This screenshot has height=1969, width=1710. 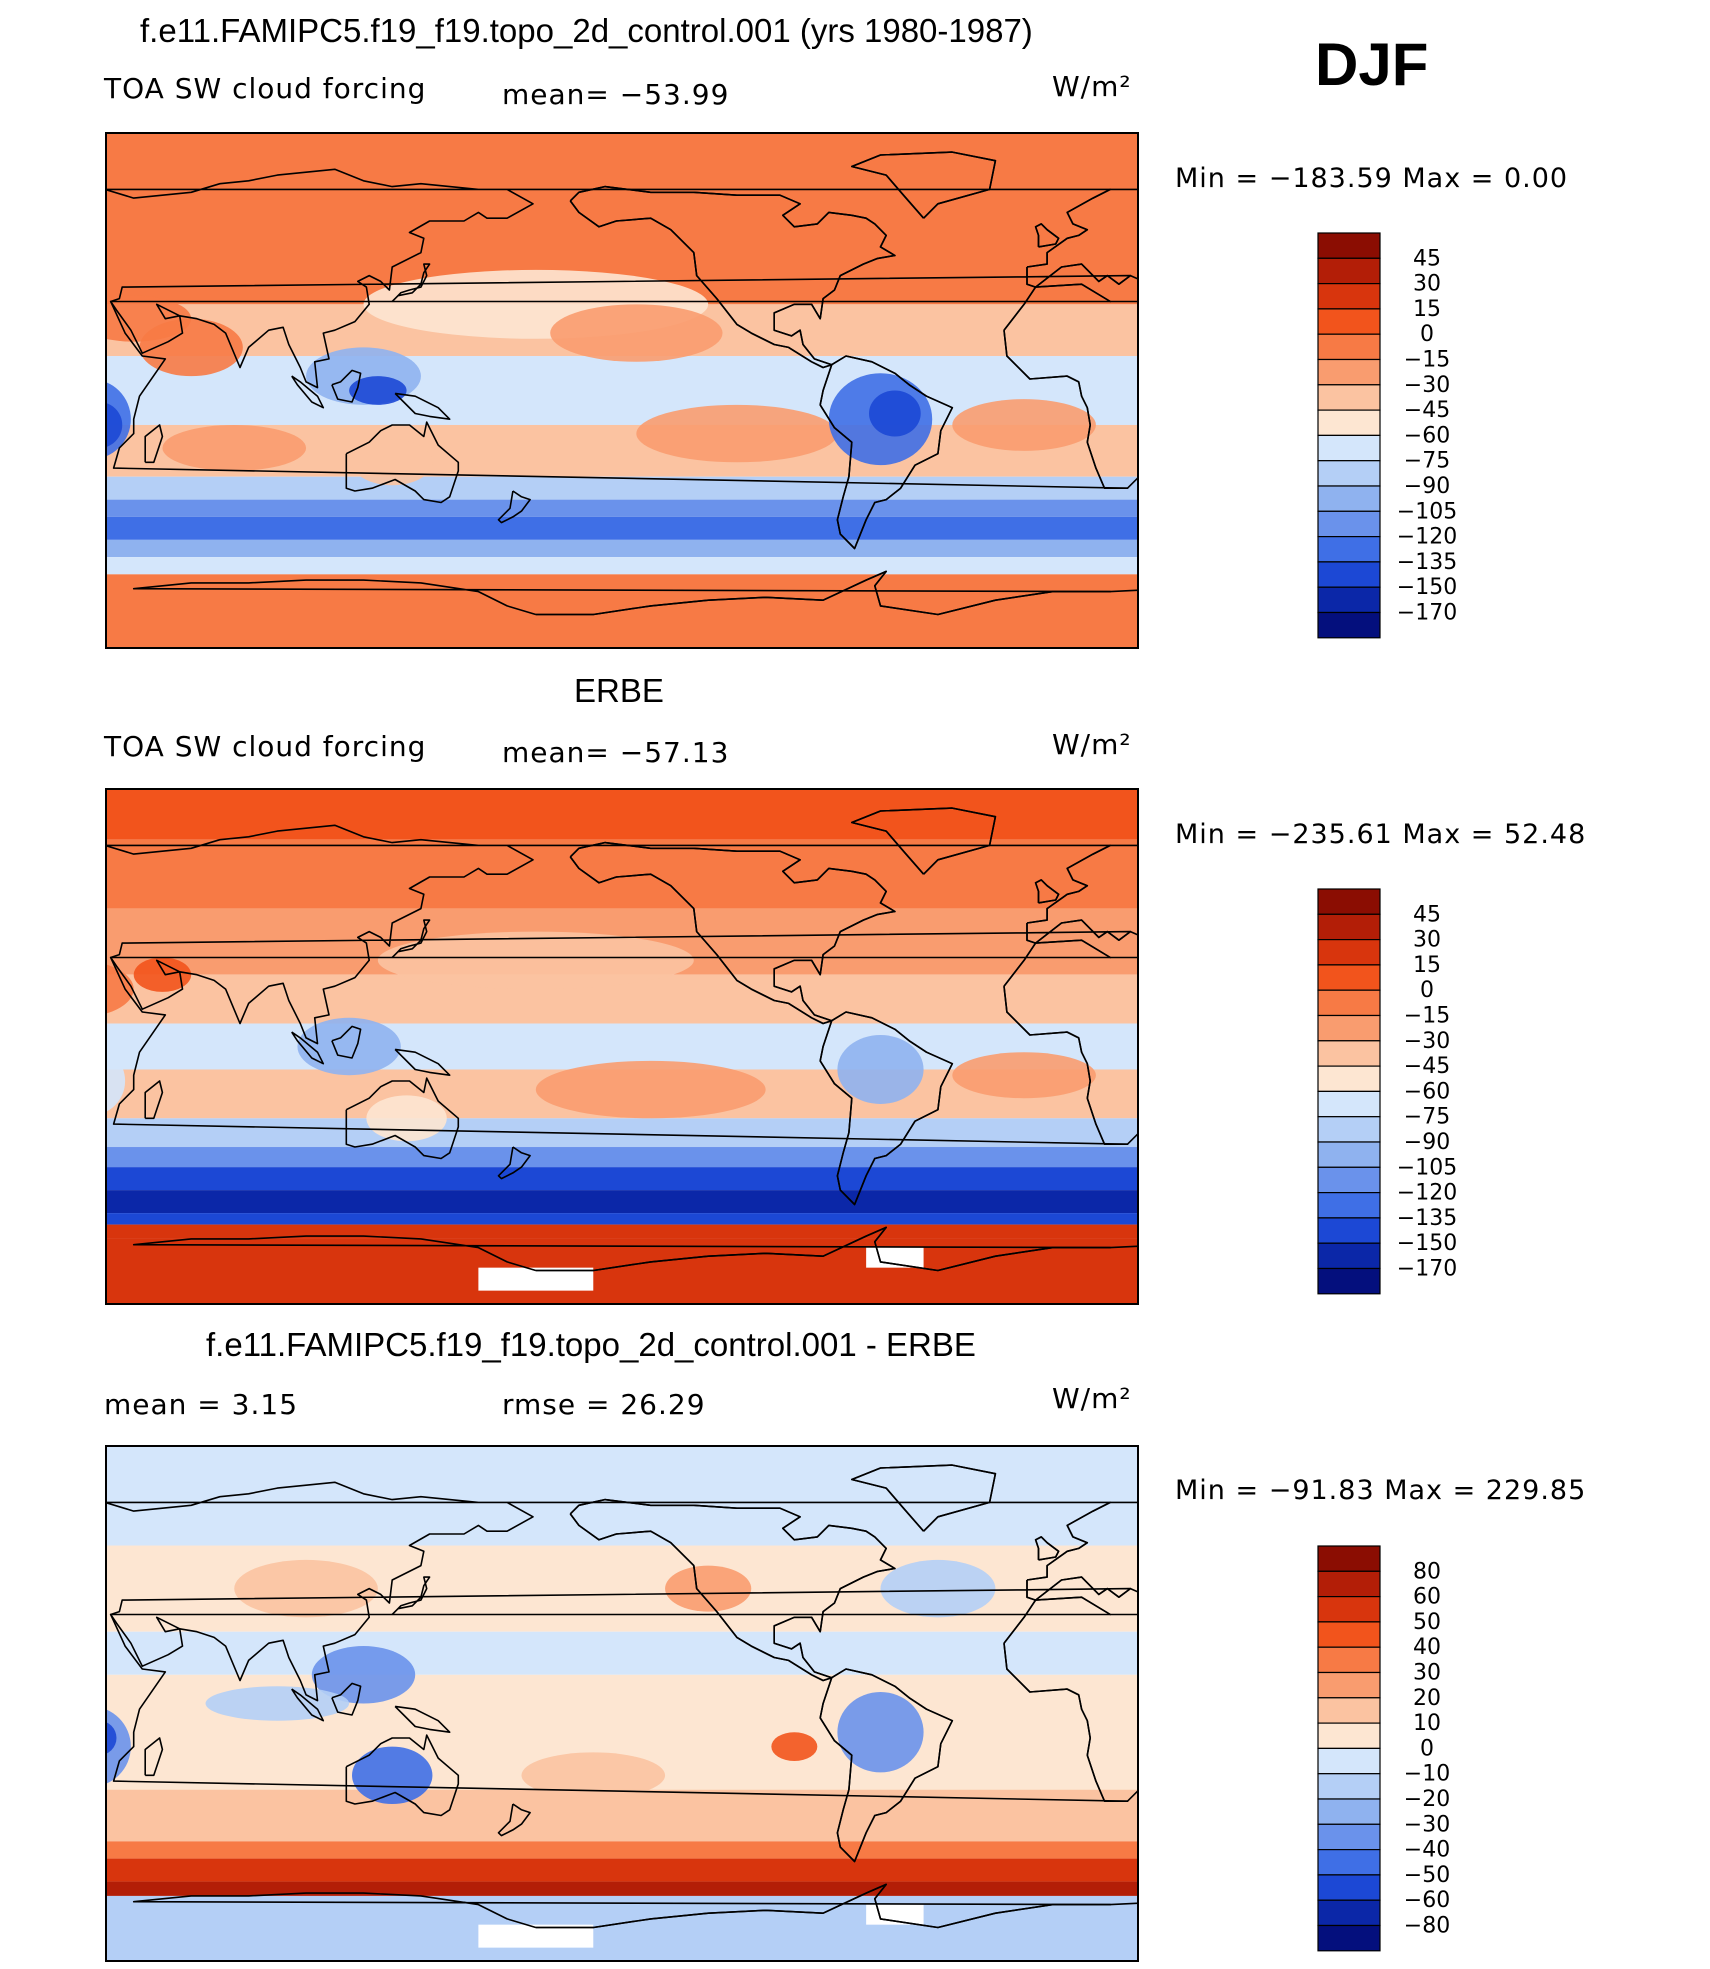 What do you see at coordinates (1427, 587) in the screenshot?
I see `colorbar-tick-label: −150` at bounding box center [1427, 587].